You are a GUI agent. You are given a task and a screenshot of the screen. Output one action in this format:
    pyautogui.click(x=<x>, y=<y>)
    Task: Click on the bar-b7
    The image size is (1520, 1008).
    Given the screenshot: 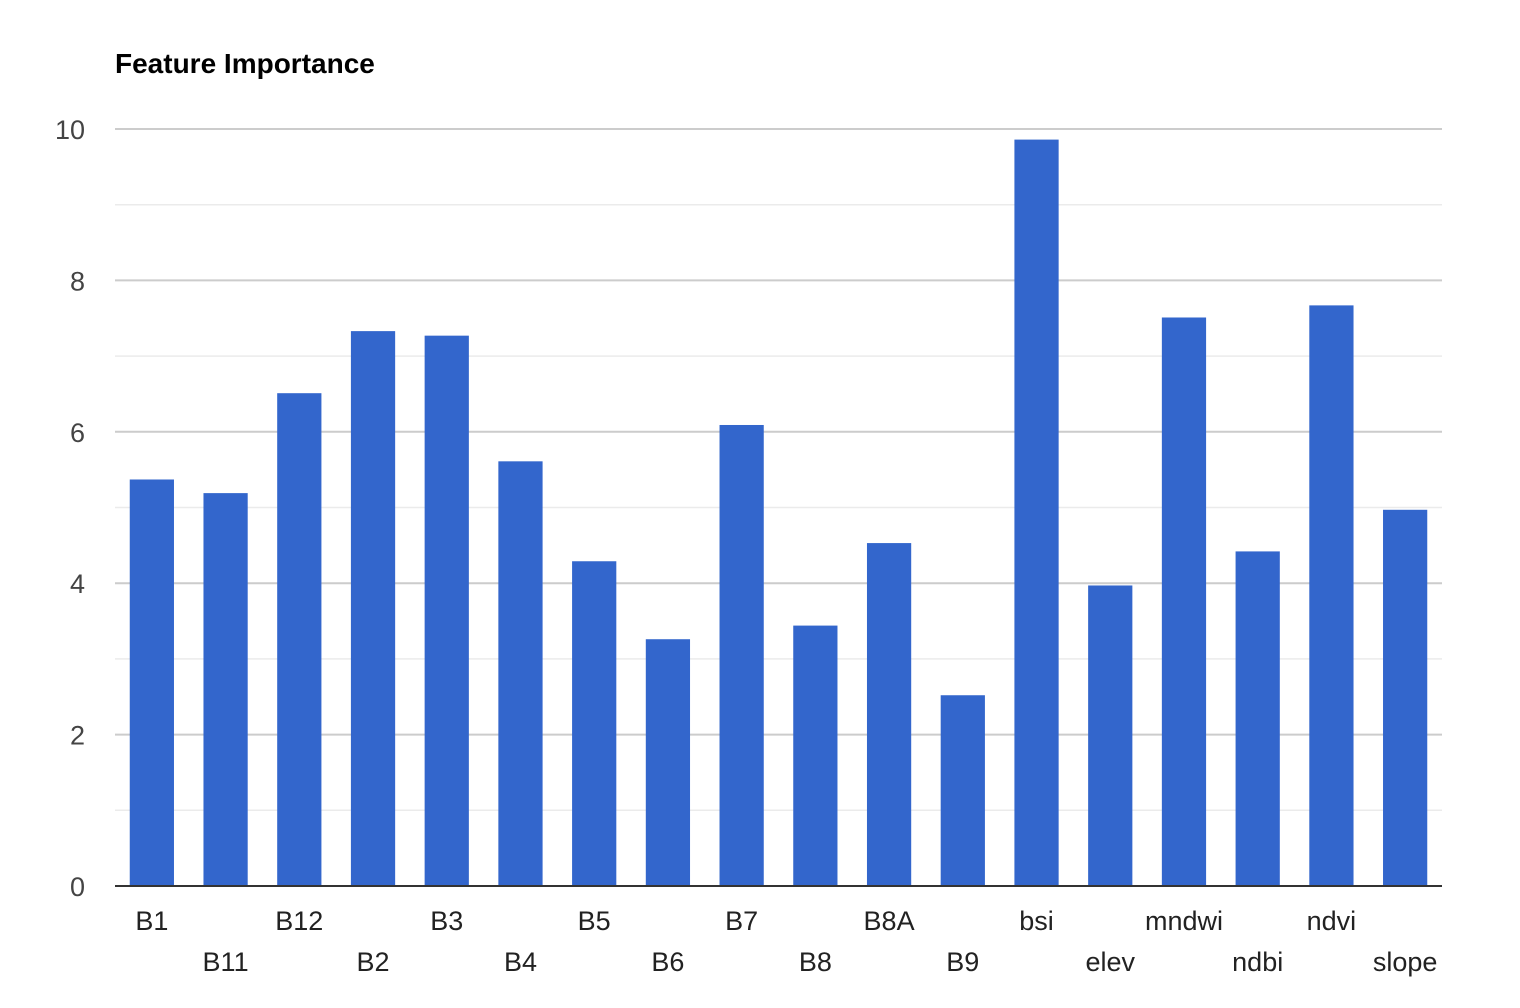 What is the action you would take?
    pyautogui.click(x=741, y=655)
    